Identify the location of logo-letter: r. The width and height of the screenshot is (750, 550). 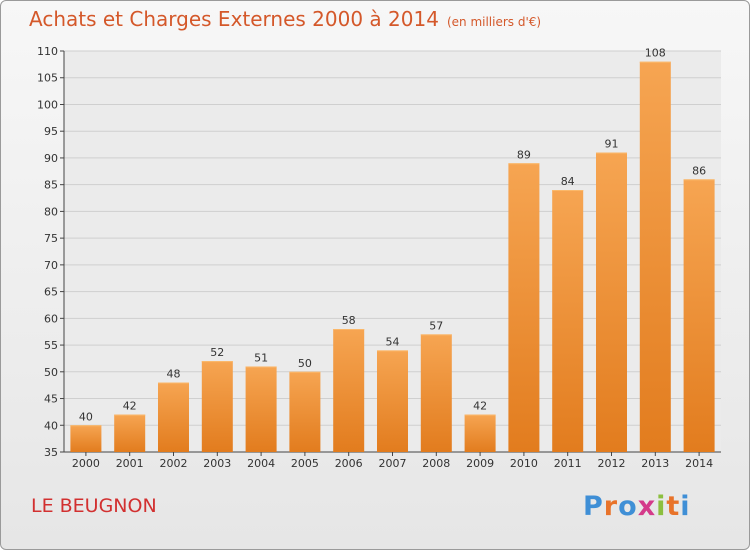
(611, 506).